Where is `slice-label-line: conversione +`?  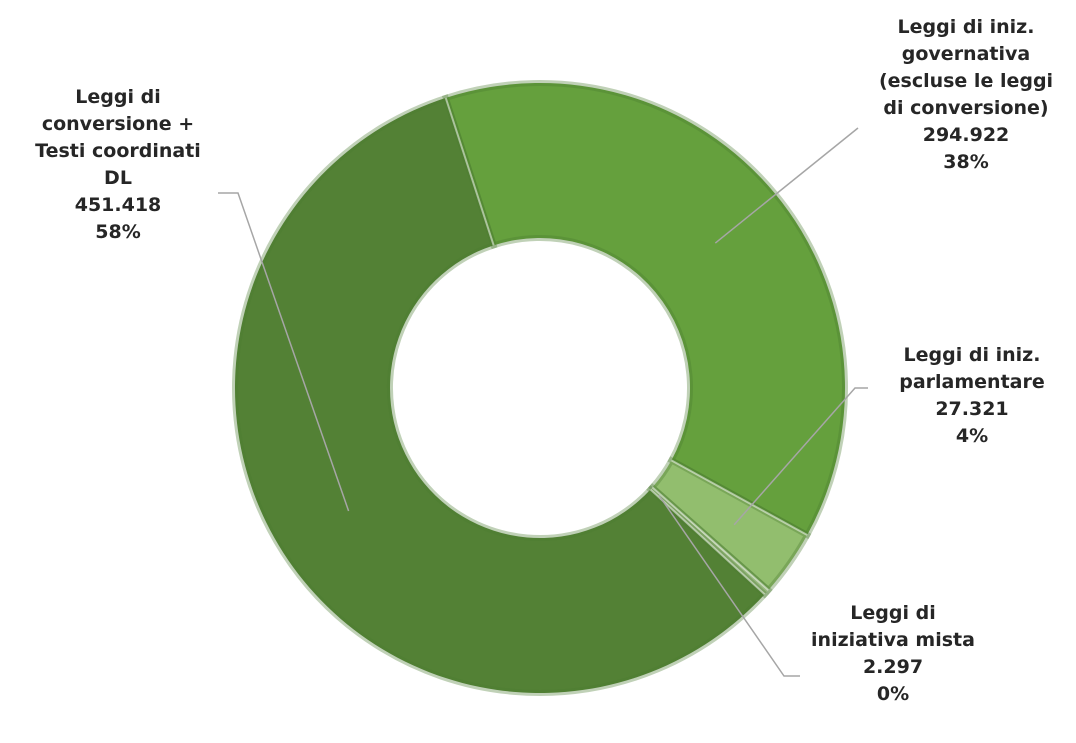
slice-label-line: conversione + is located at coordinates (118, 124).